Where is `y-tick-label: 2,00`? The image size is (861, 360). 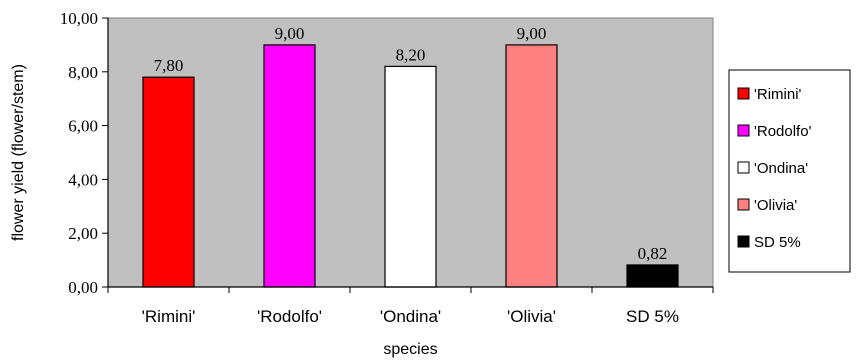 y-tick-label: 2,00 is located at coordinates (83, 233).